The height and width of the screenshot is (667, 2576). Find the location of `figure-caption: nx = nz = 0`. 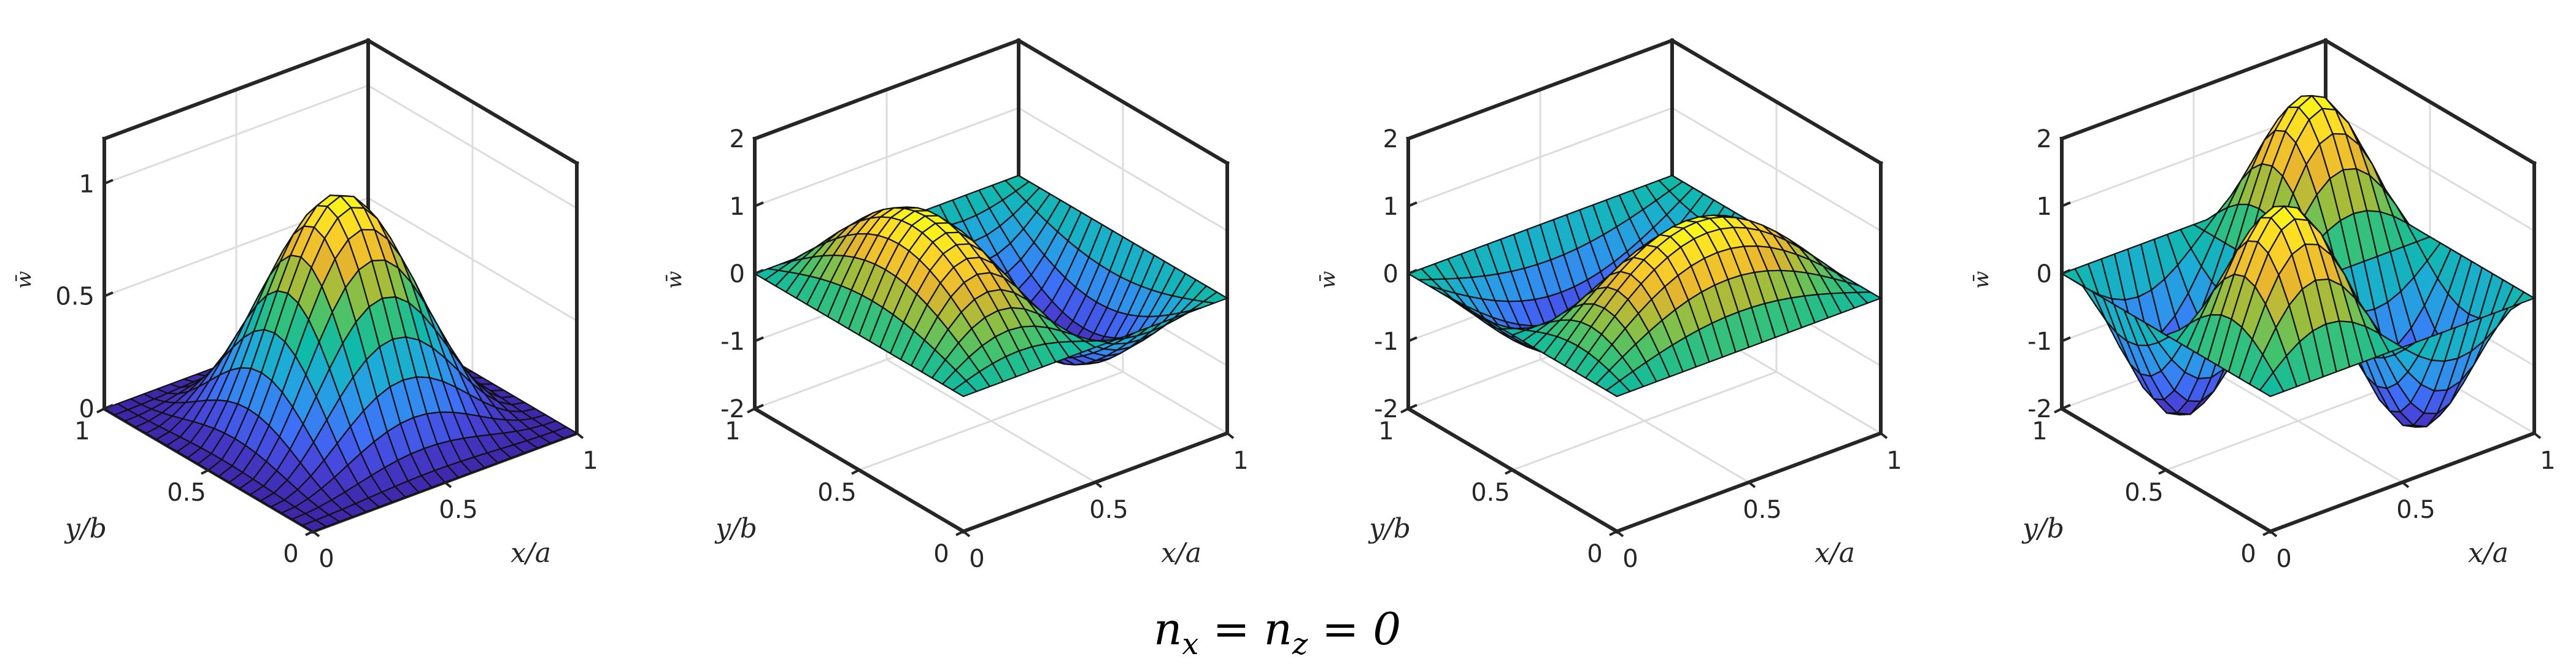

figure-caption: nx = nz = 0 is located at coordinates (1277, 632).